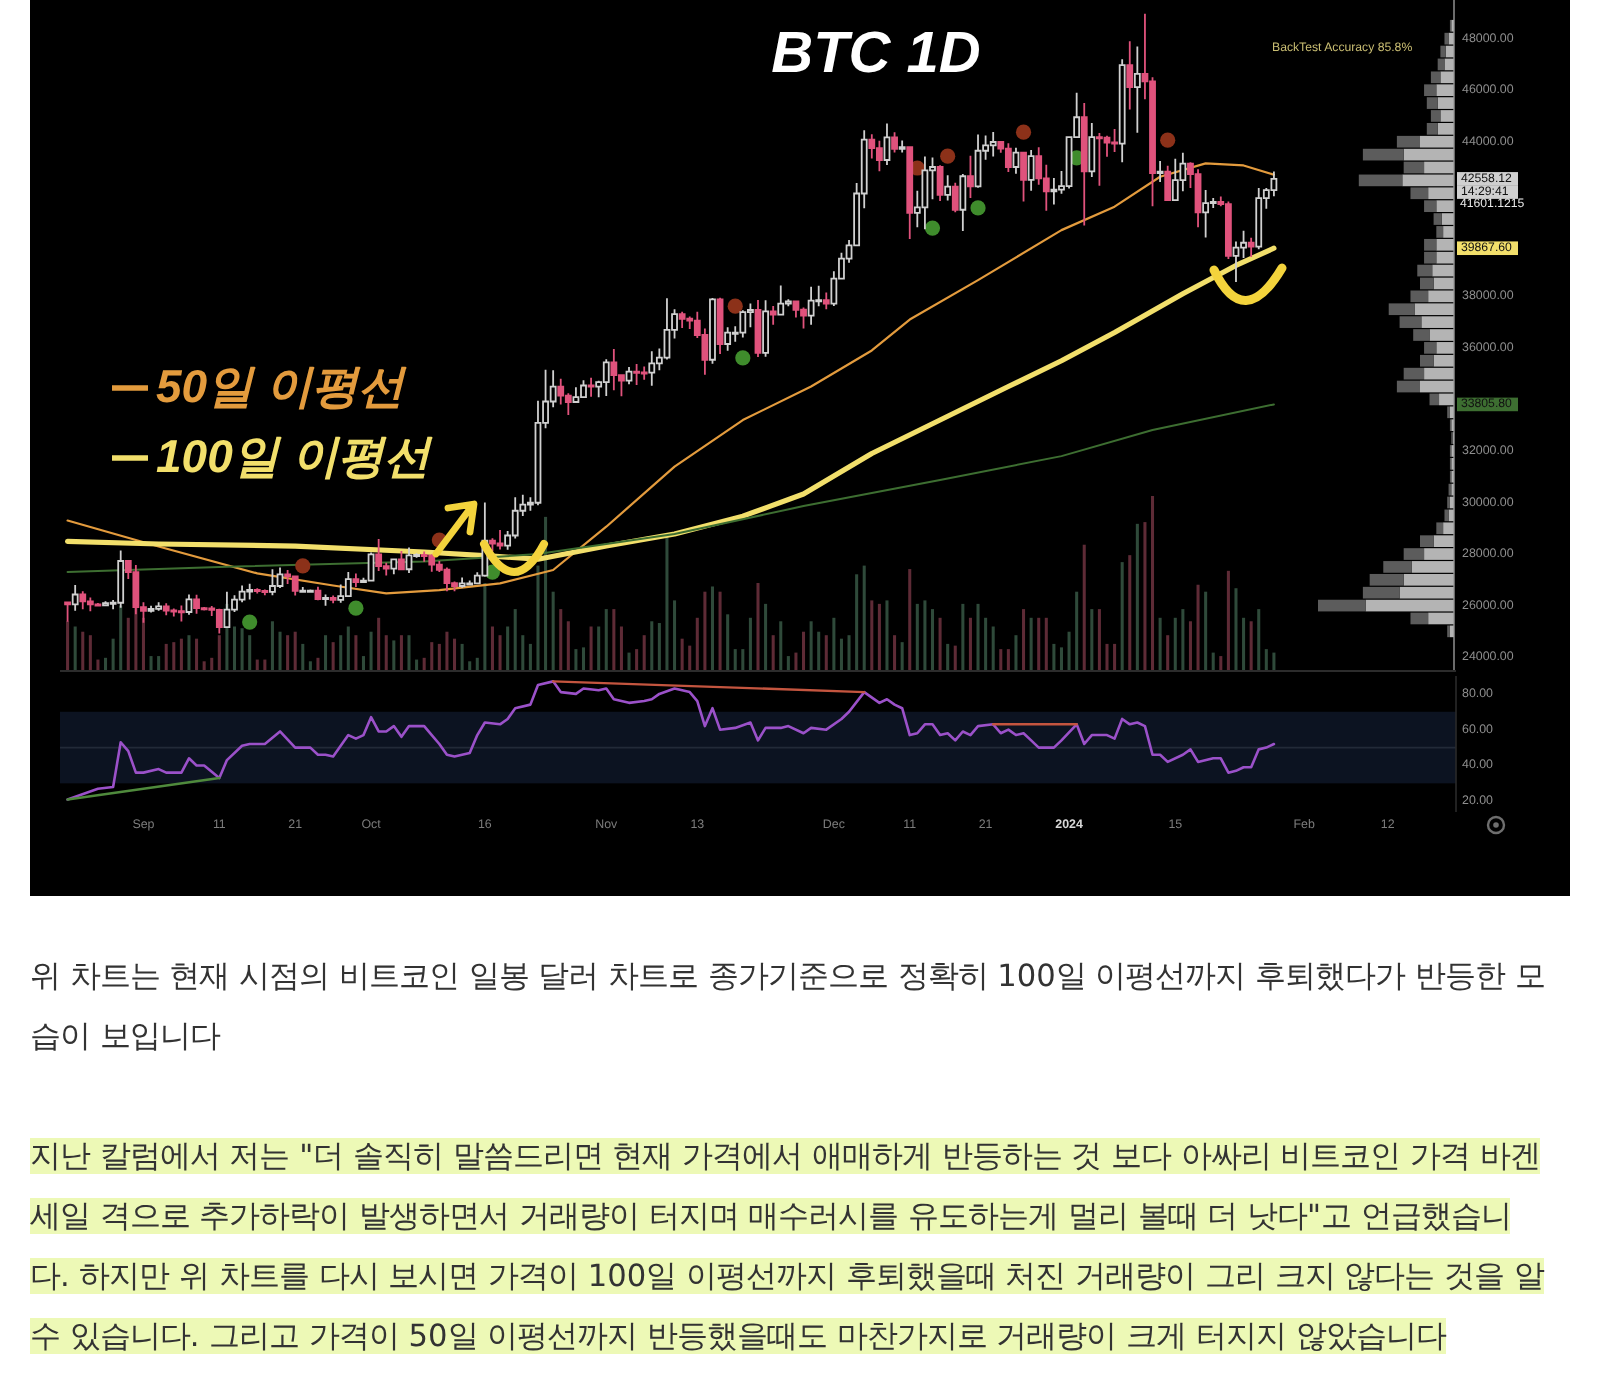 Image resolution: width=1600 pixels, height=1380 pixels. I want to click on legend-item: 100일 이평선, so click(271, 456).